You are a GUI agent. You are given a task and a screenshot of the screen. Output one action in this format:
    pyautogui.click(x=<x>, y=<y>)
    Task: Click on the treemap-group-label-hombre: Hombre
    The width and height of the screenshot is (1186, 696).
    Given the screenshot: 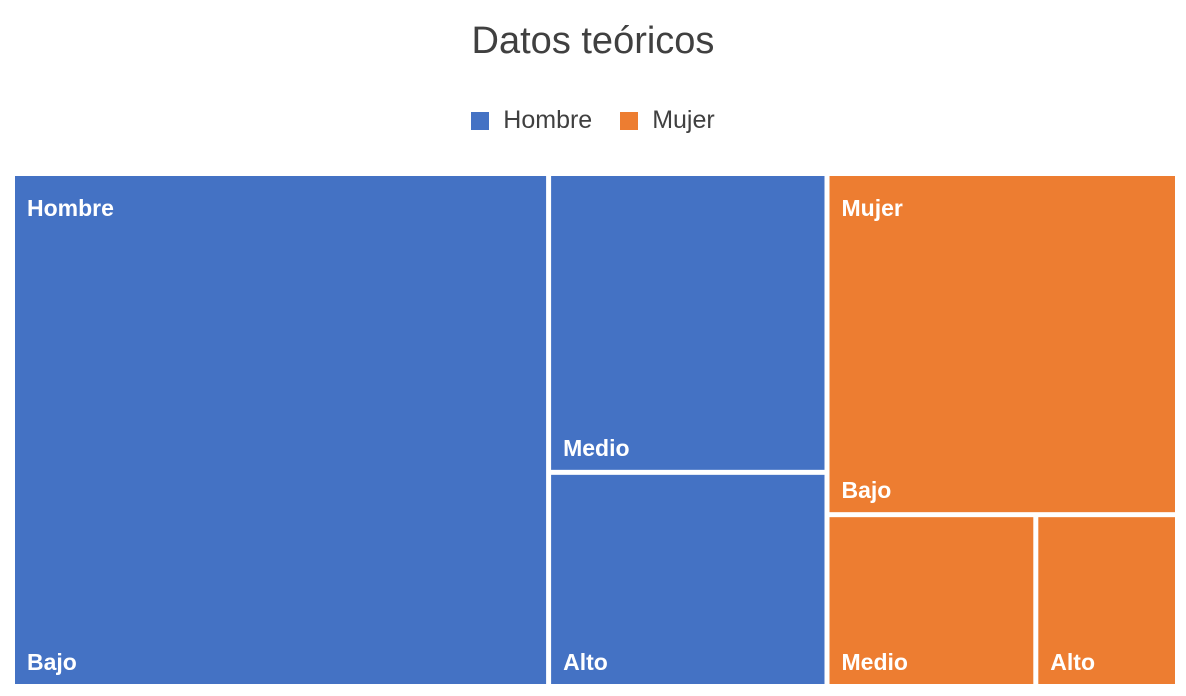 What is the action you would take?
    pyautogui.click(x=70, y=208)
    